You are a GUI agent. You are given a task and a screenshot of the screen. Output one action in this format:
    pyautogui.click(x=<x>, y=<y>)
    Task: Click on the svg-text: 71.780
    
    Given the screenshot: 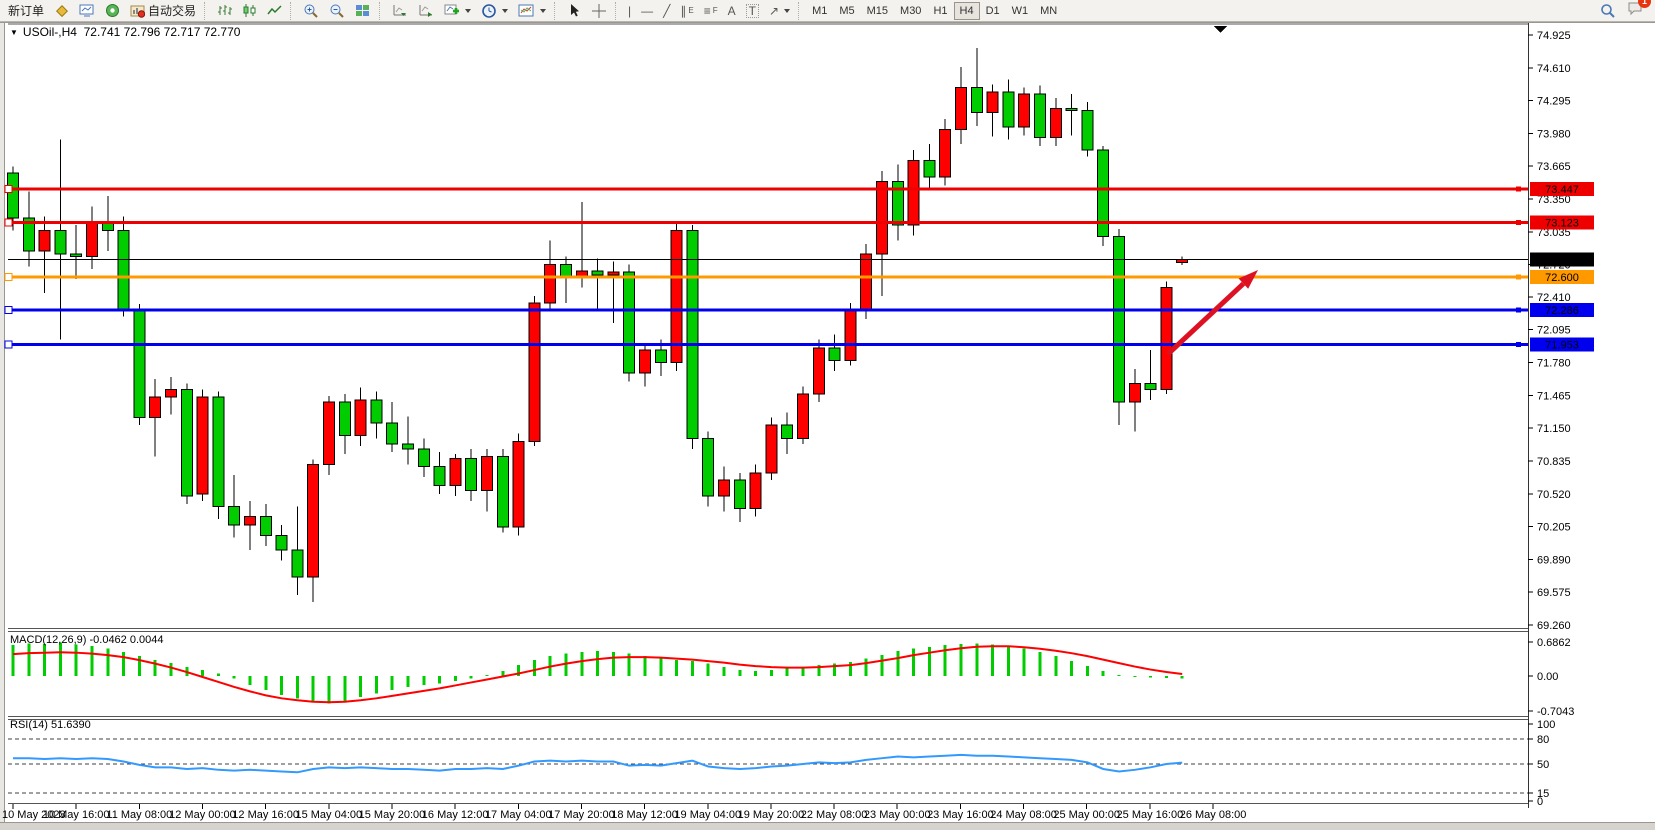 What is the action you would take?
    pyautogui.click(x=1554, y=364)
    